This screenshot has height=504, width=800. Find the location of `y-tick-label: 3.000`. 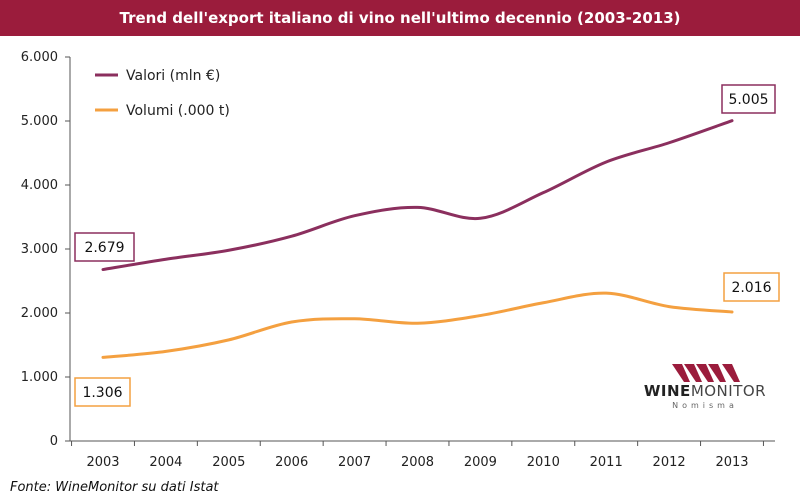

y-tick-label: 3.000 is located at coordinates (39, 249).